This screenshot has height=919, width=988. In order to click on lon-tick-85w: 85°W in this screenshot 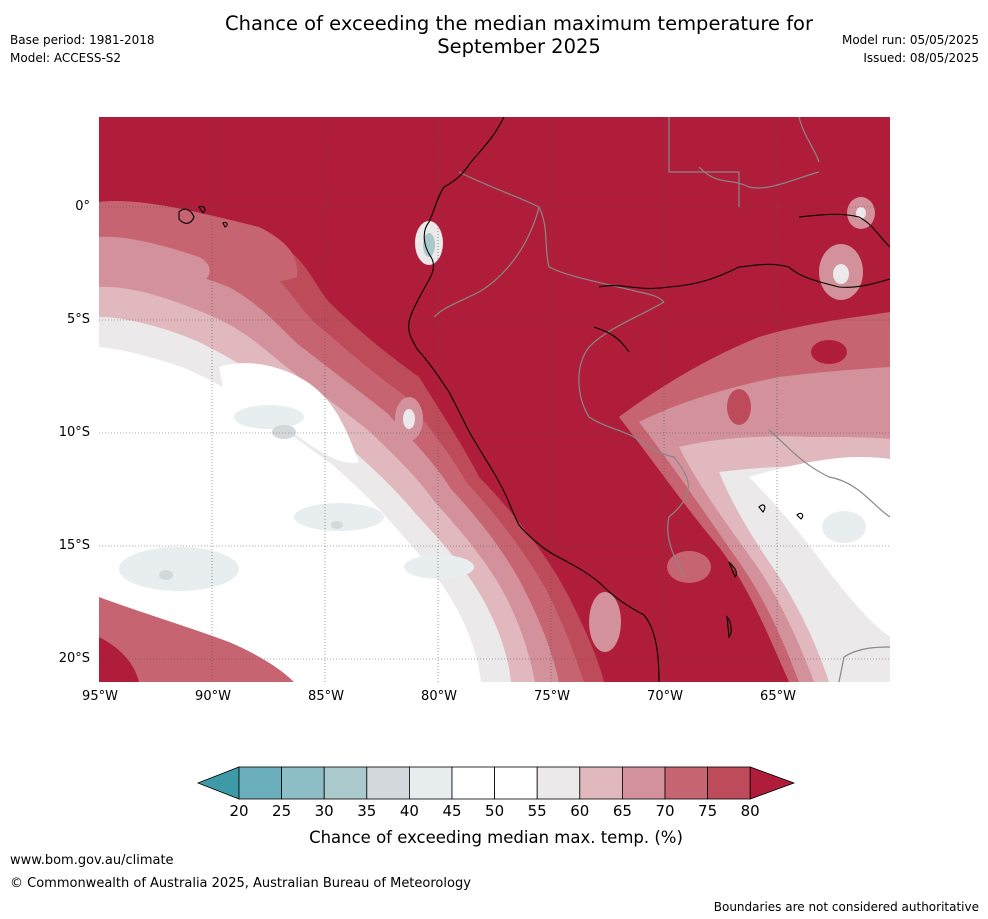, I will do `click(326, 696)`.